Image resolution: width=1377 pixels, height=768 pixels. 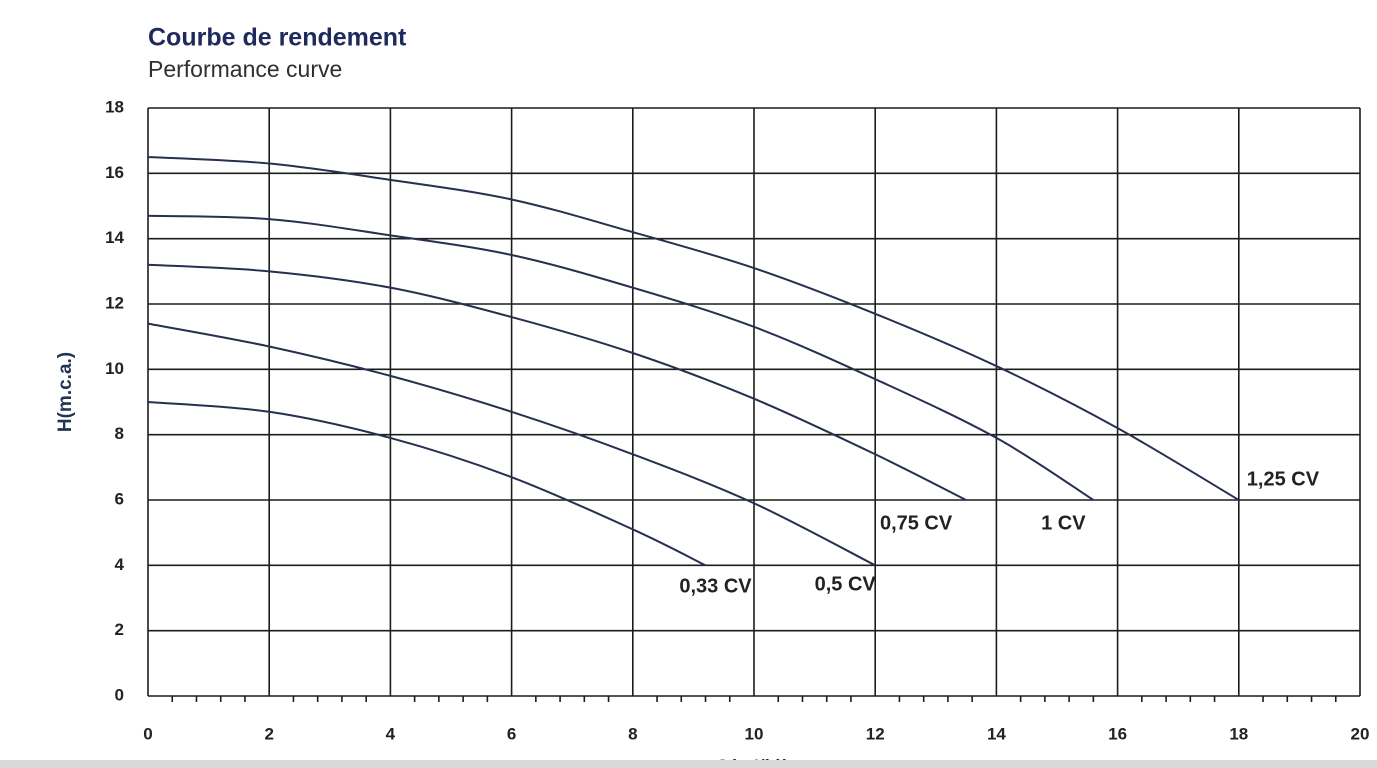 I want to click on chart-title: Courbe de rendement, so click(x=277, y=38).